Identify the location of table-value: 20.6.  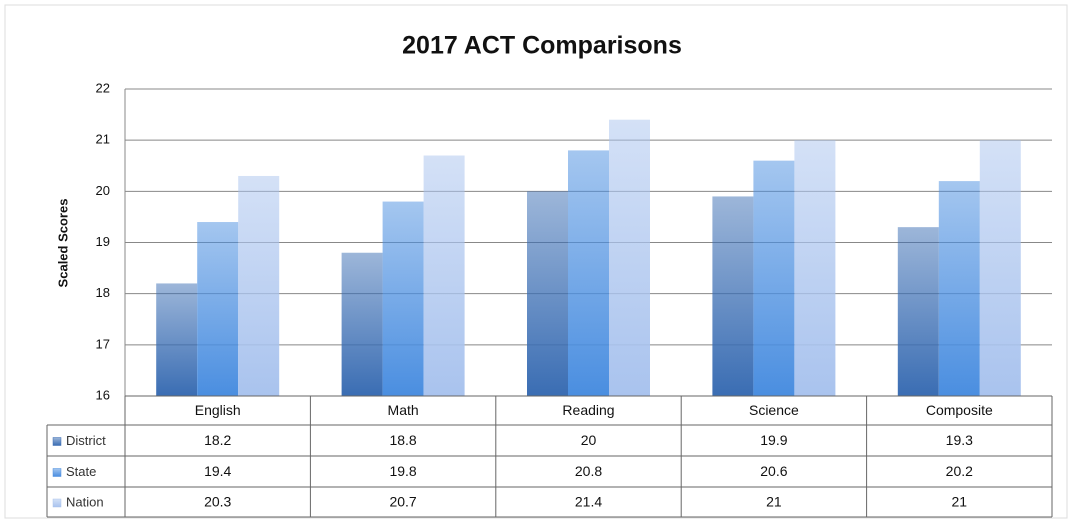
(773, 471).